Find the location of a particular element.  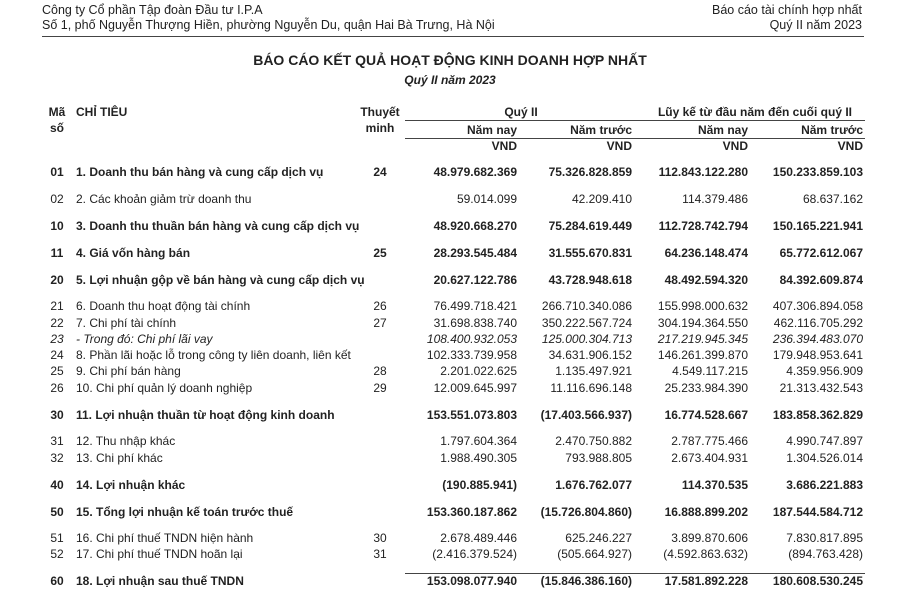

cell-value: 1.135.497.921 is located at coordinates (593, 371).